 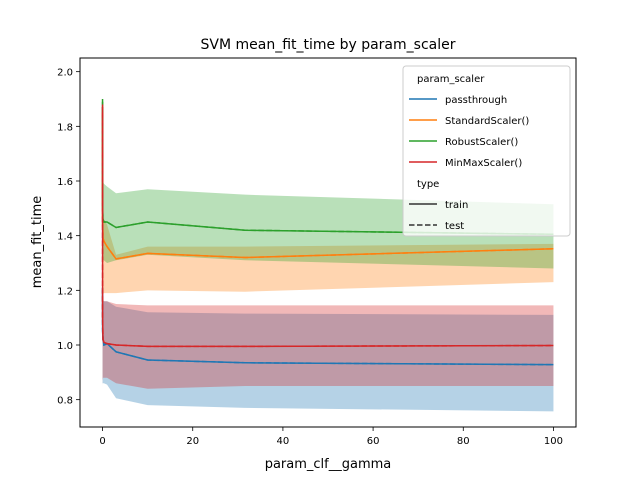 What do you see at coordinates (451, 79) in the screenshot?
I see `legend-title-hue: param_scaler` at bounding box center [451, 79].